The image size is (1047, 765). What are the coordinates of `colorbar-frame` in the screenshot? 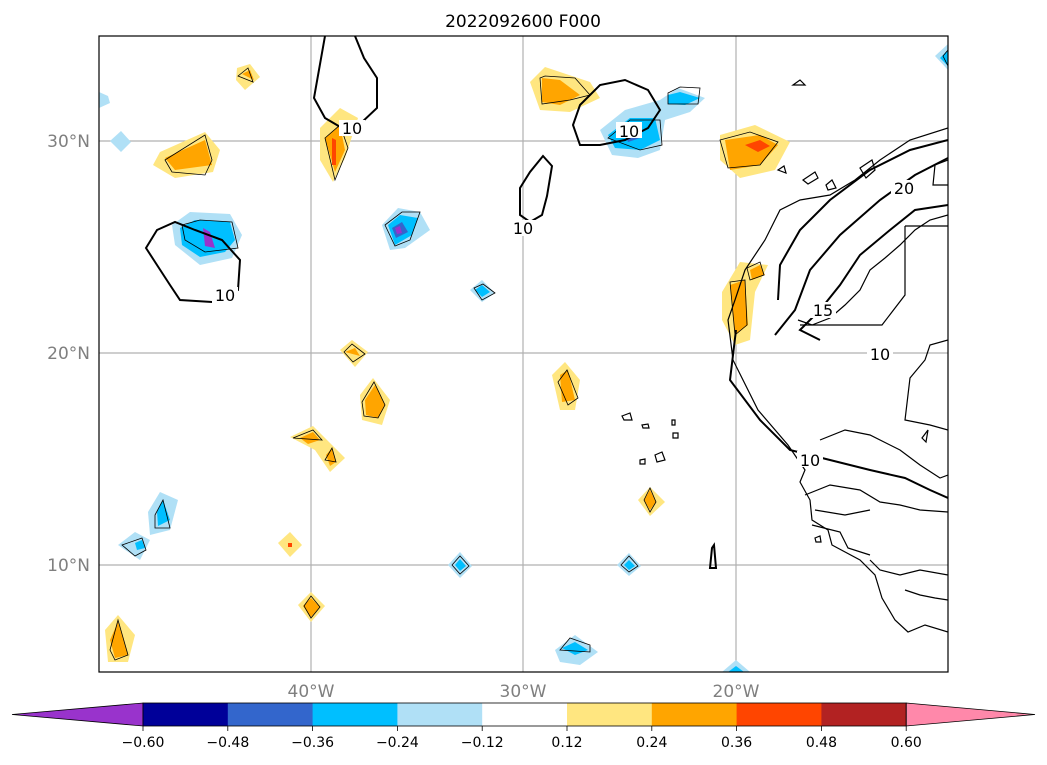 It's located at (524, 714).